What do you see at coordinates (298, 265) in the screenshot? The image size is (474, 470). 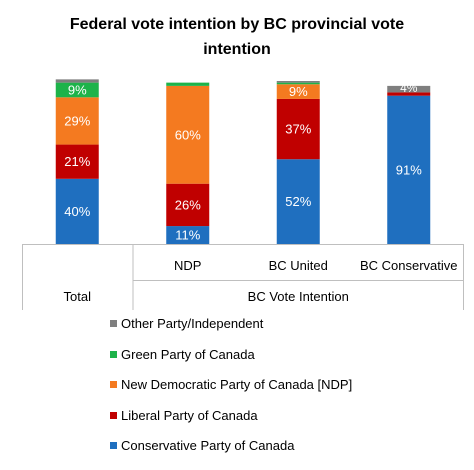 I see `category-label-2: BC United` at bounding box center [298, 265].